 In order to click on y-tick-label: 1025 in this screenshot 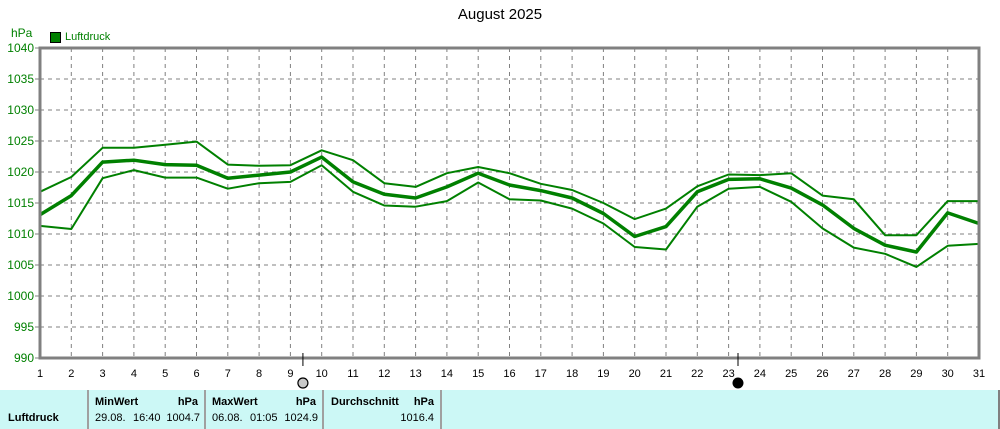, I will do `click(20, 141)`.